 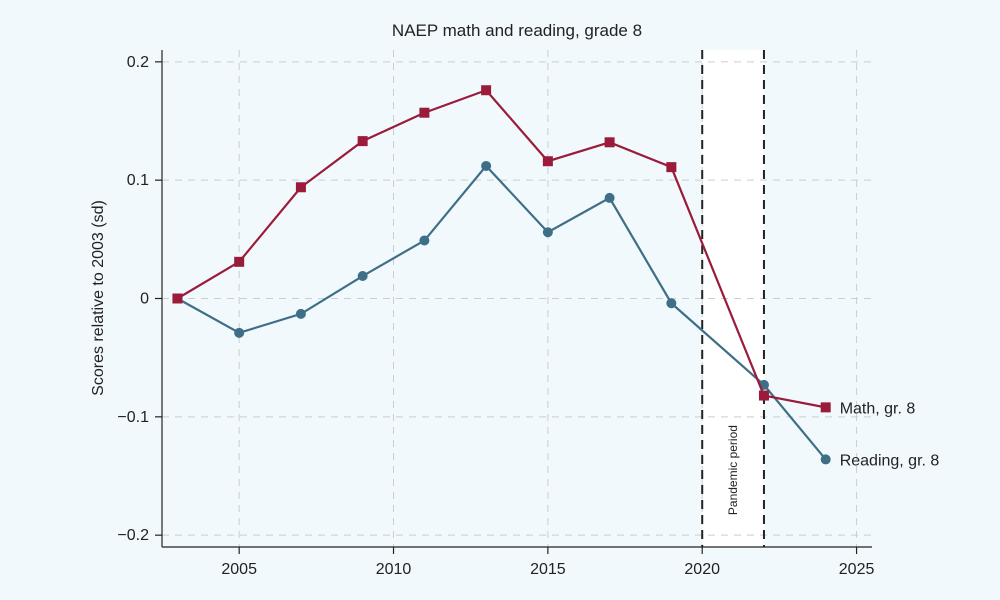 I want to click on x-tick-label: 2010, so click(x=394, y=569).